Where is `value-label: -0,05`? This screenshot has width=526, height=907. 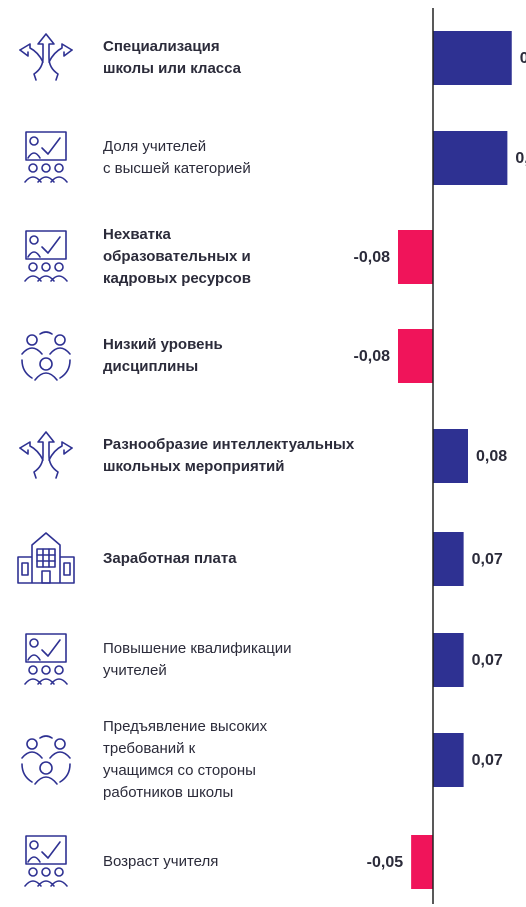 value-label: -0,05 is located at coordinates (385, 862).